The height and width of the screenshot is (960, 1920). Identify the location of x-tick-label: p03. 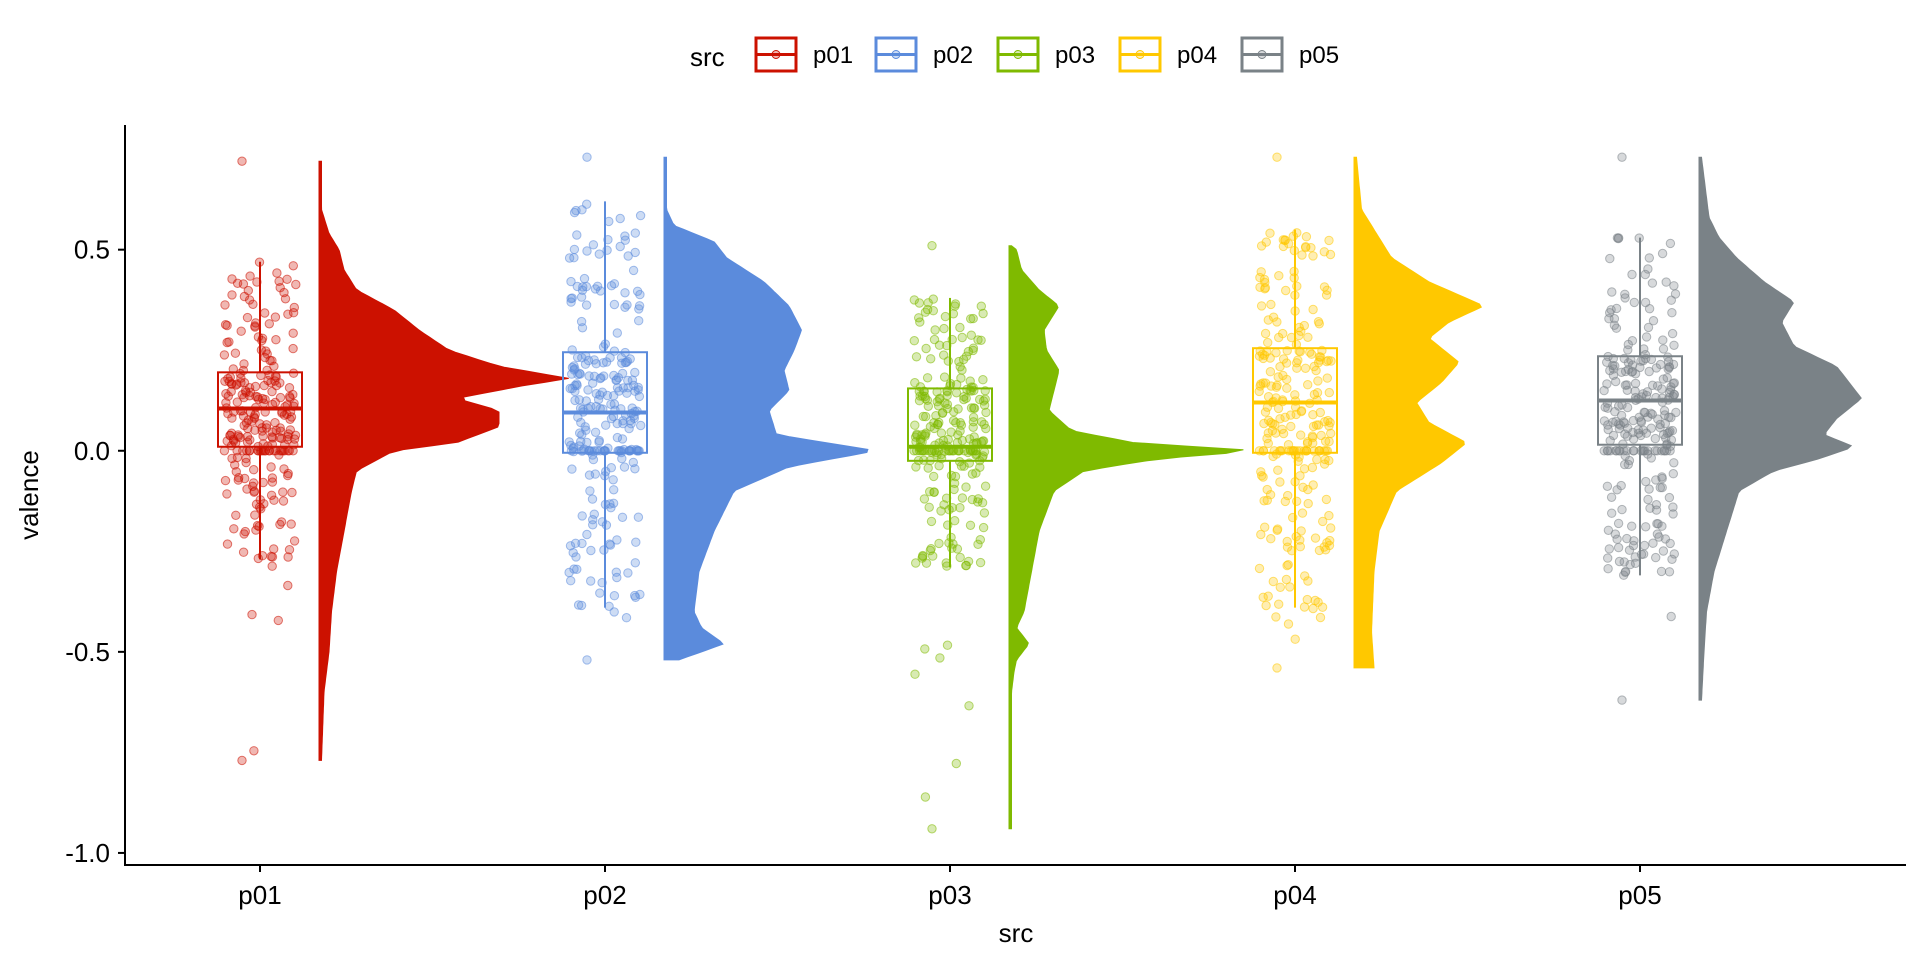
(949, 895).